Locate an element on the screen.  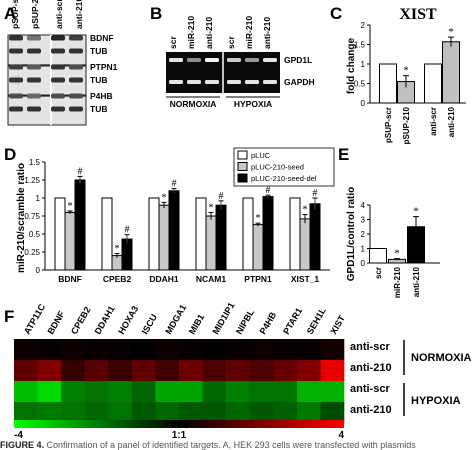
group-label-normoxia: NORMOXIA is located at coordinates (441, 358).